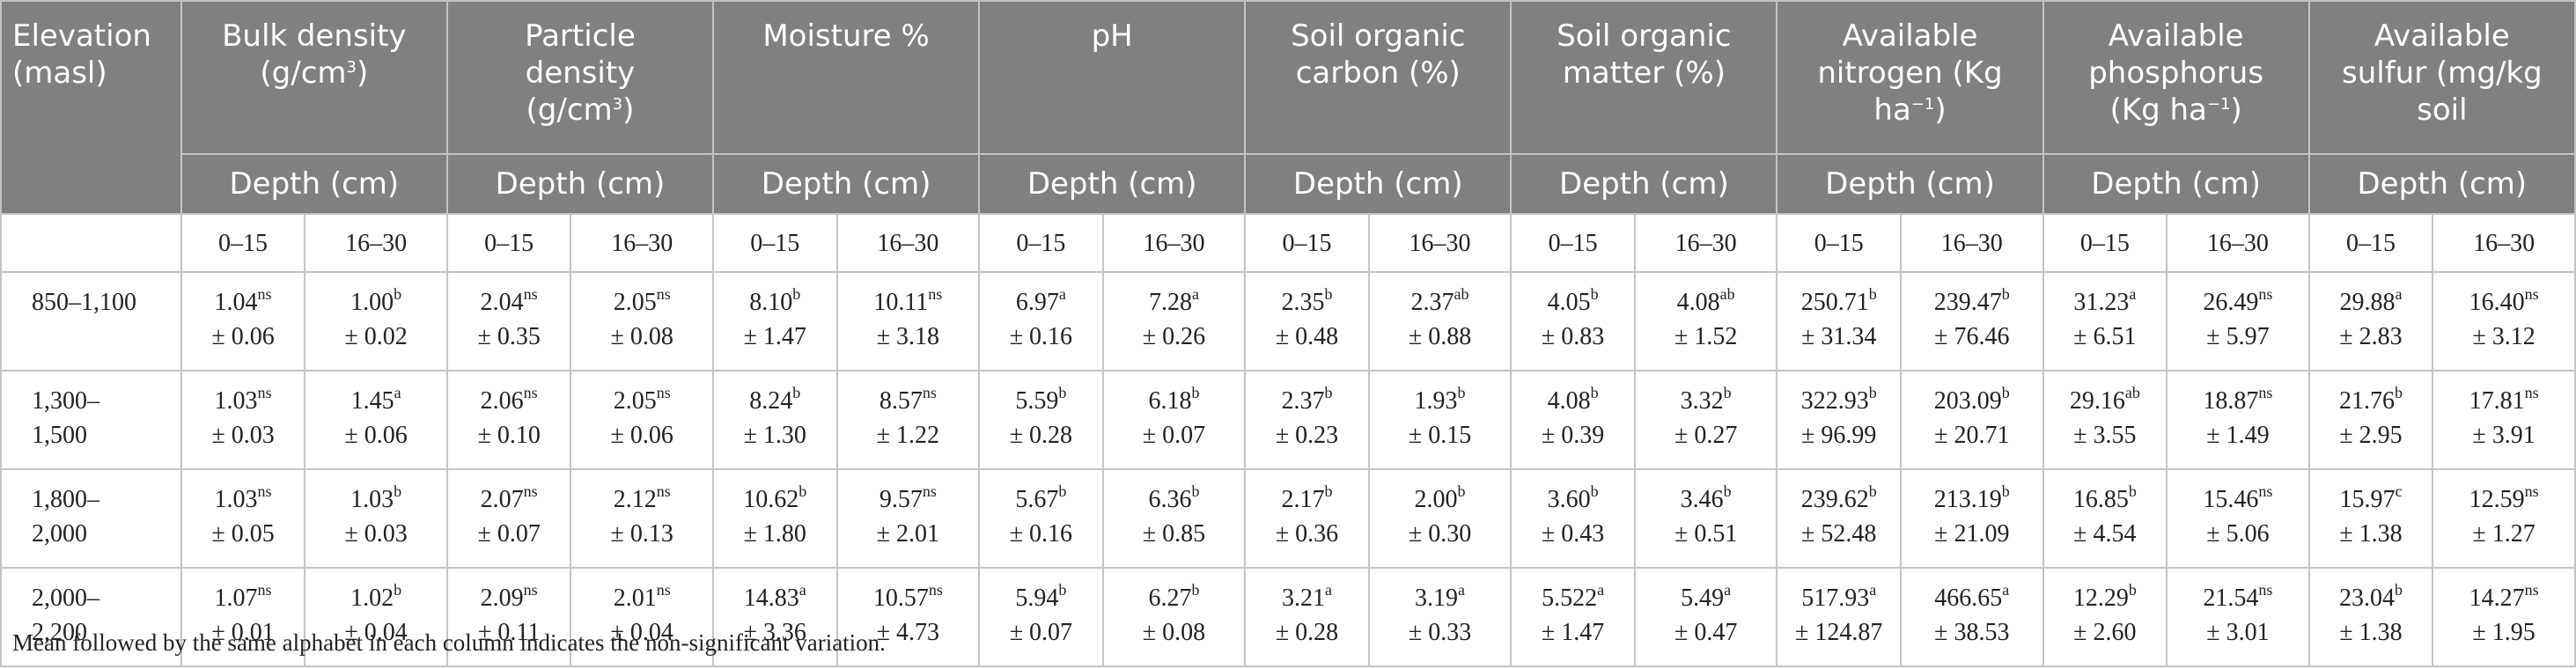 The height and width of the screenshot is (669, 2576). What do you see at coordinates (1307, 534) in the screenshot?
I see `sd-value: ± 0.36` at bounding box center [1307, 534].